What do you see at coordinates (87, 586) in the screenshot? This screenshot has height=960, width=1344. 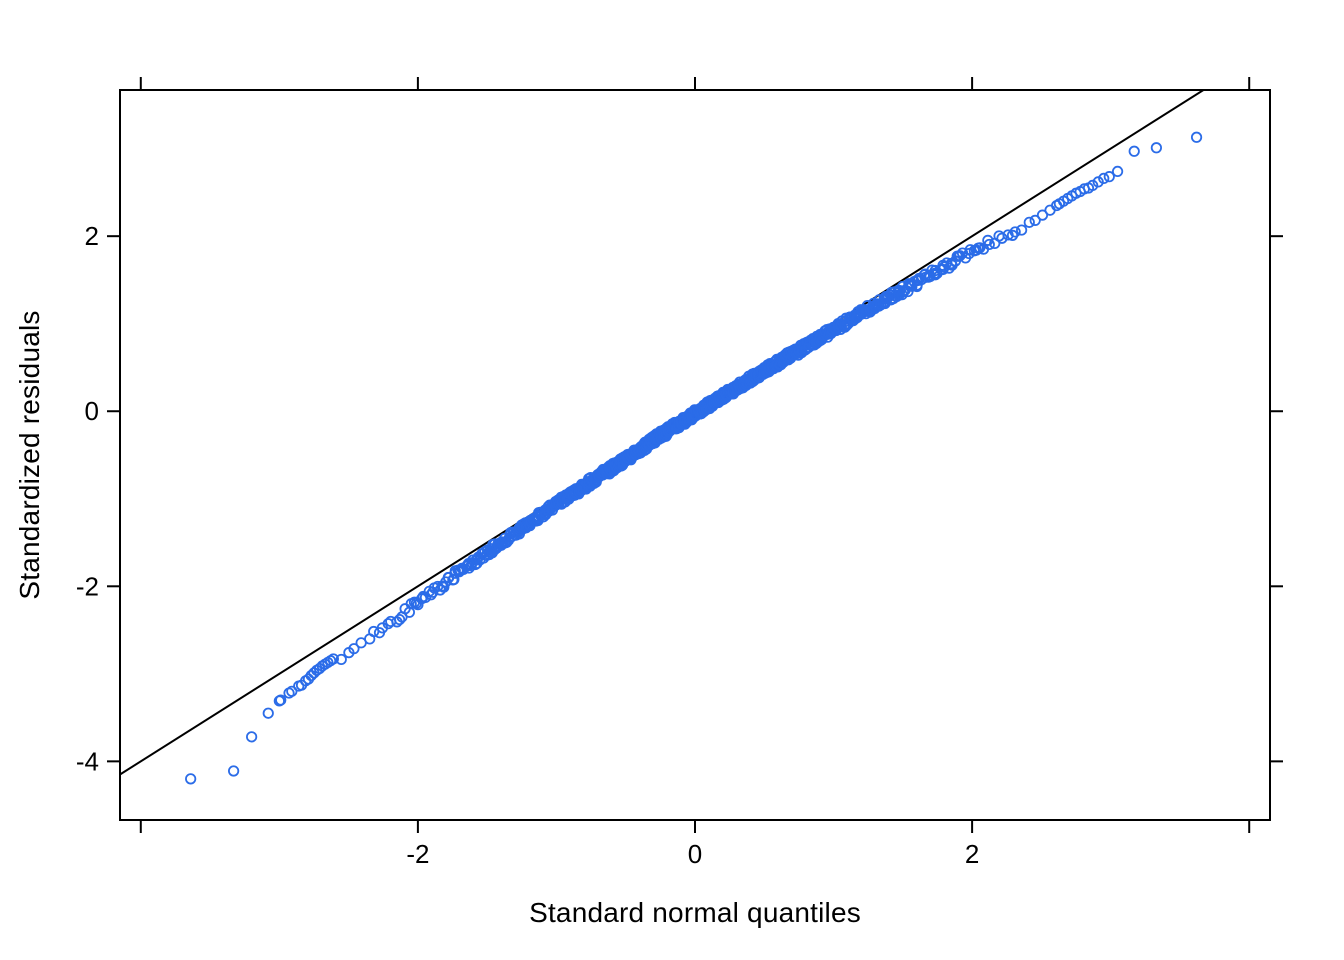 I see `y-tick-label: -2` at bounding box center [87, 586].